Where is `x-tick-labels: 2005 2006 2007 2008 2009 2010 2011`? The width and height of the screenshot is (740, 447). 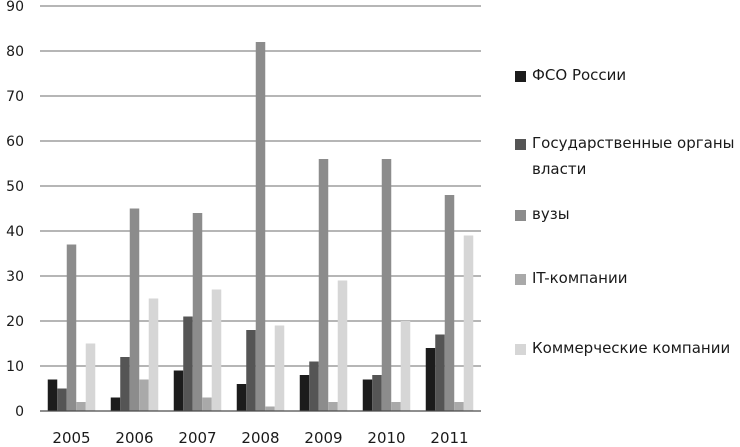 x-tick-labels: 2005 2006 2007 2008 2009 2010 2011 is located at coordinates (260, 438).